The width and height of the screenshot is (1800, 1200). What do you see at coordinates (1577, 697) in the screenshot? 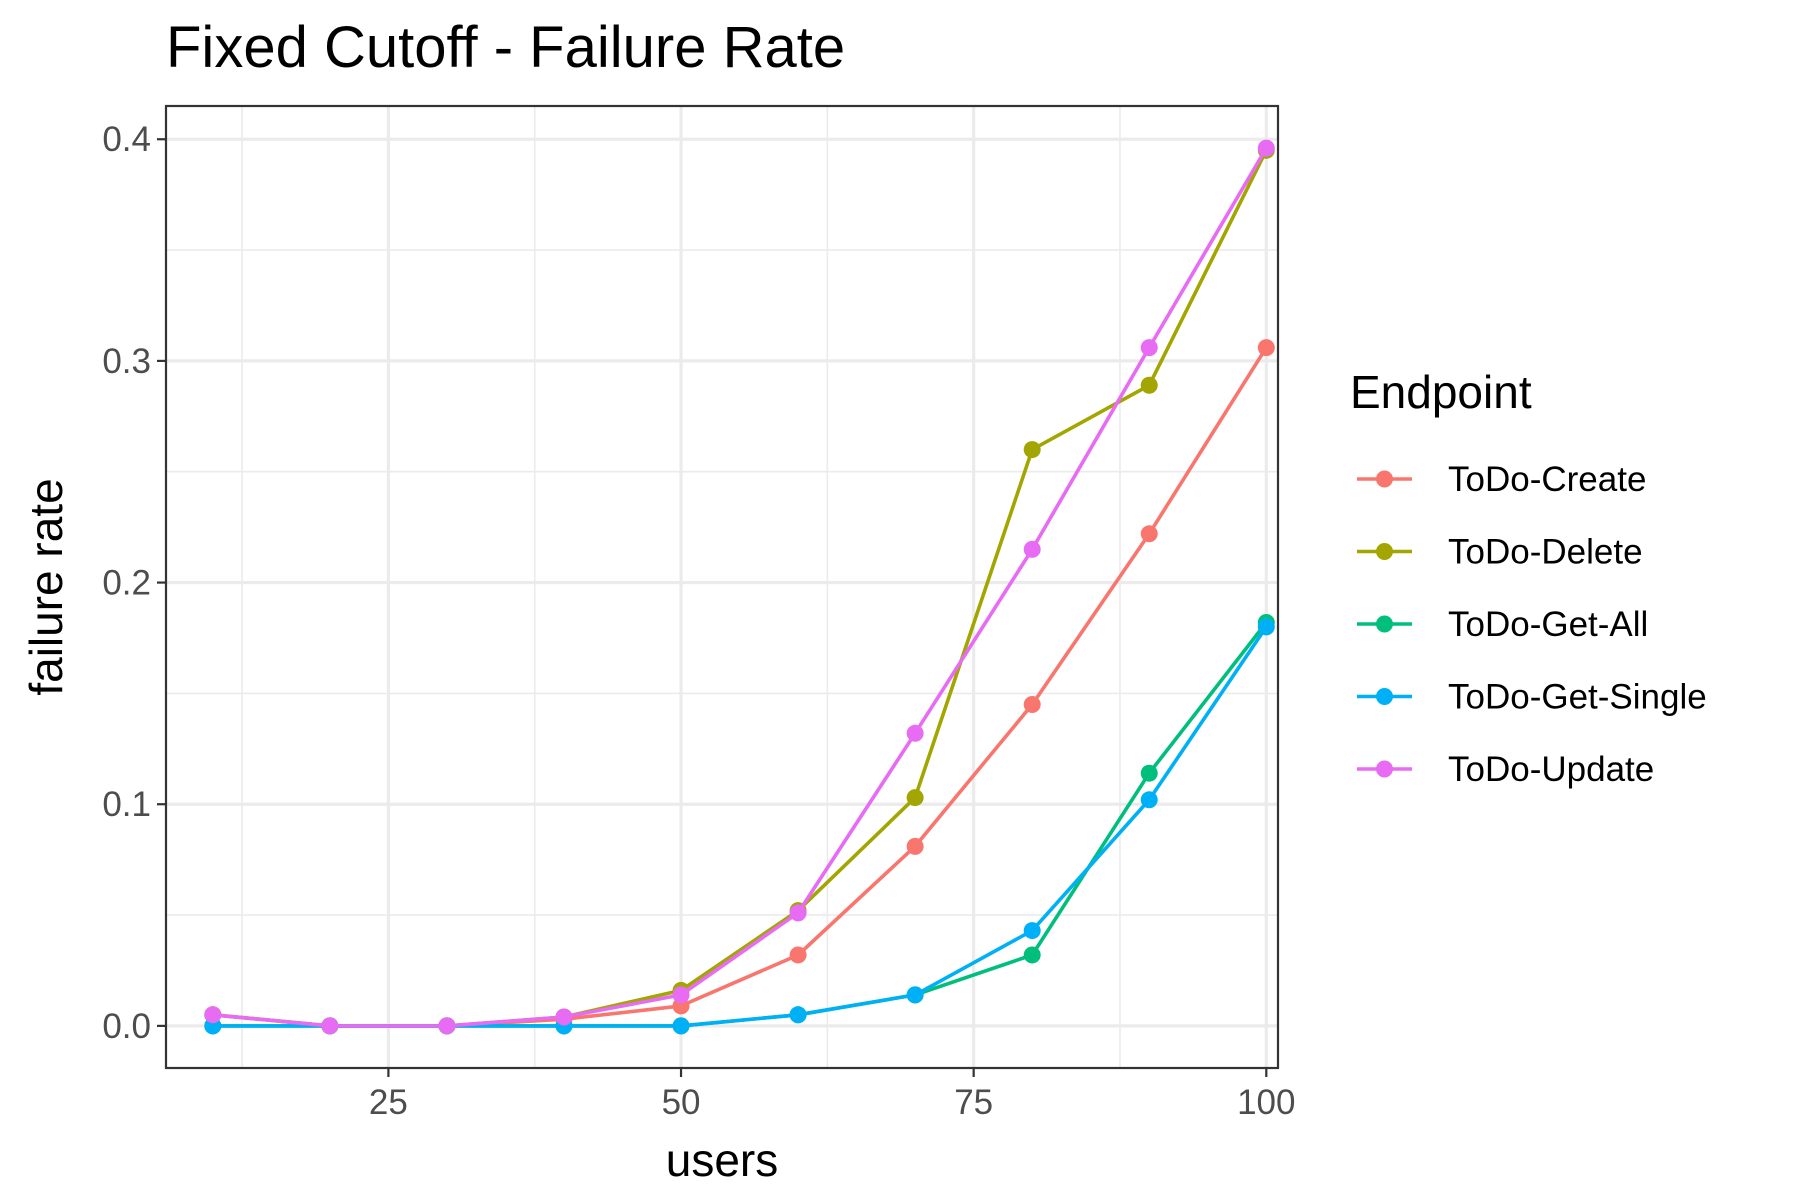
I see `legend-label: ToDo-Get-Single` at bounding box center [1577, 697].